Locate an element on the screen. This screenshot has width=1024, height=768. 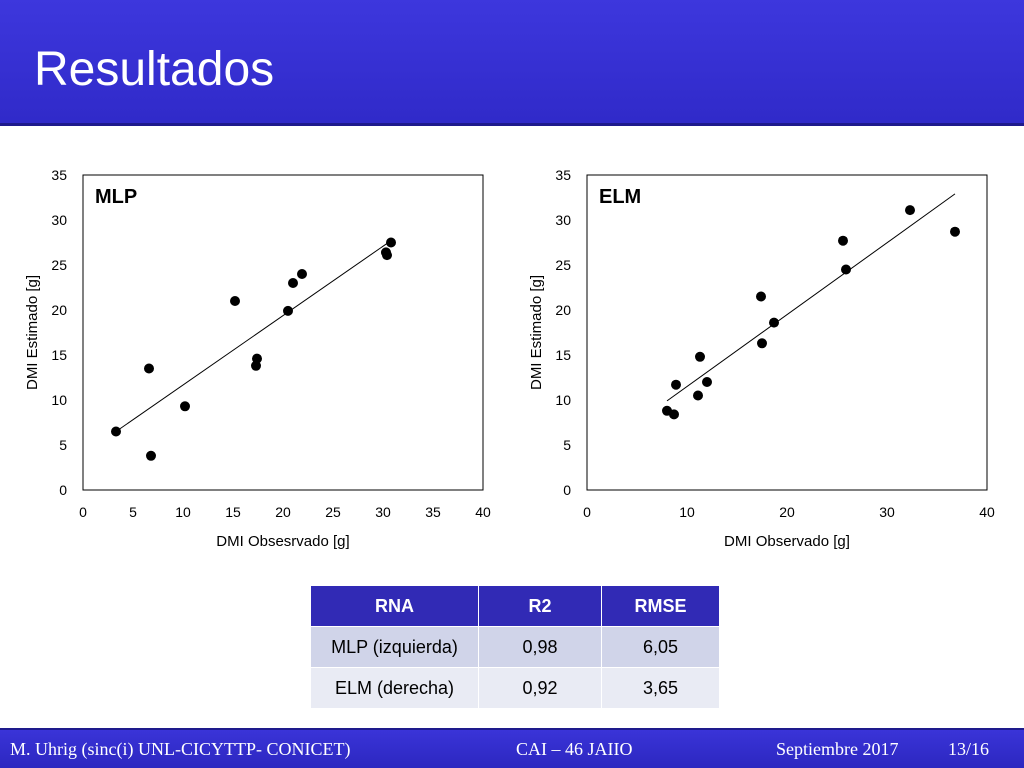
table-cell: ELM (derecha) is located at coordinates (394, 688).